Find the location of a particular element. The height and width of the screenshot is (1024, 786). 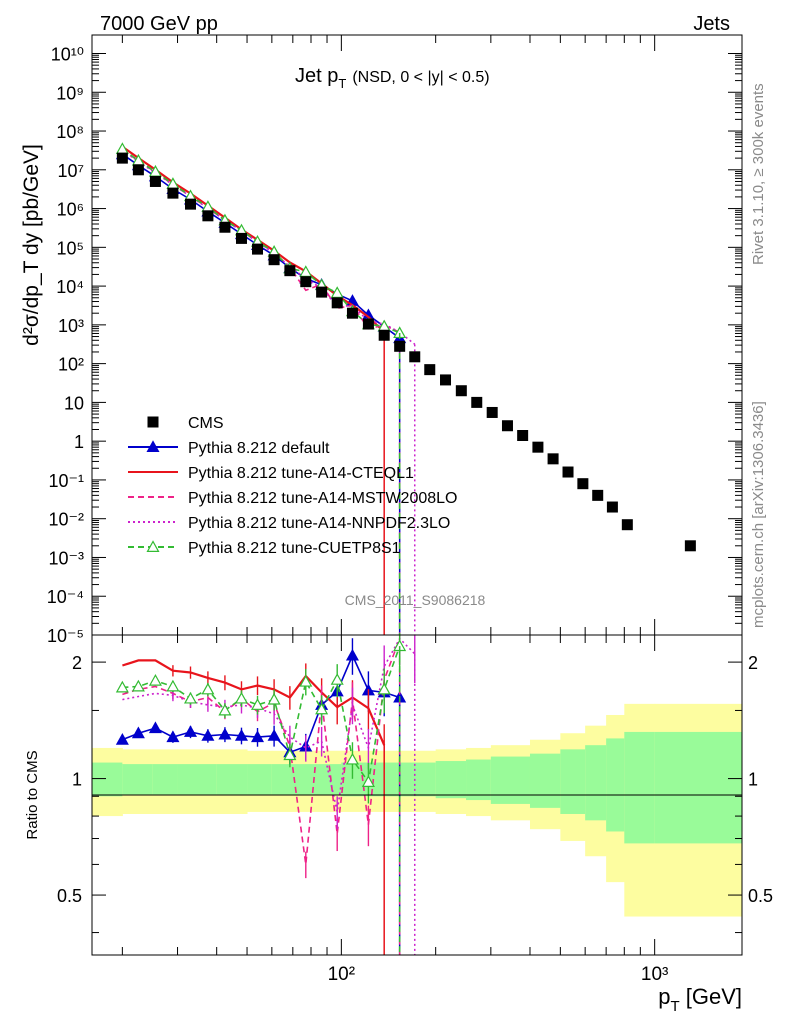

y-tick-label: 10³ is located at coordinates (71, 326).